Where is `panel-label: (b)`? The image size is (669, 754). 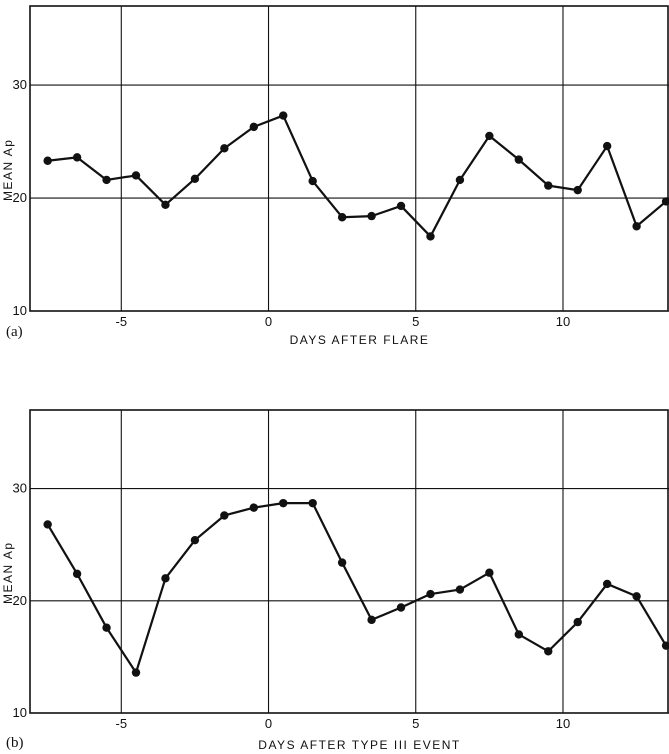 panel-label: (b) is located at coordinates (15, 743).